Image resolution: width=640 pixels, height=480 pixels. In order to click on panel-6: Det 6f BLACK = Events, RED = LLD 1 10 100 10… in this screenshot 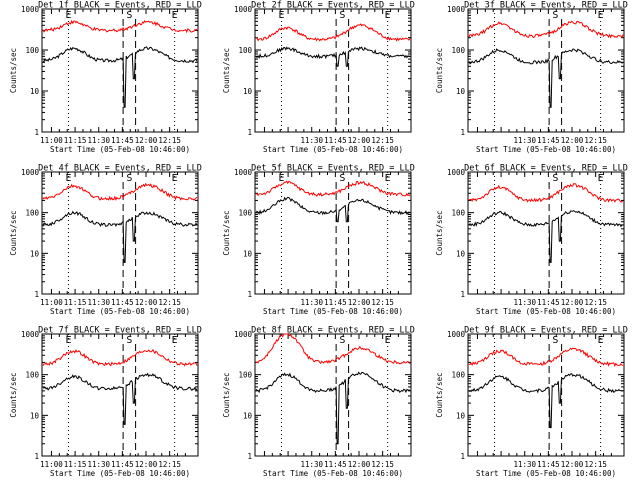, I will do `click(531, 240)`.